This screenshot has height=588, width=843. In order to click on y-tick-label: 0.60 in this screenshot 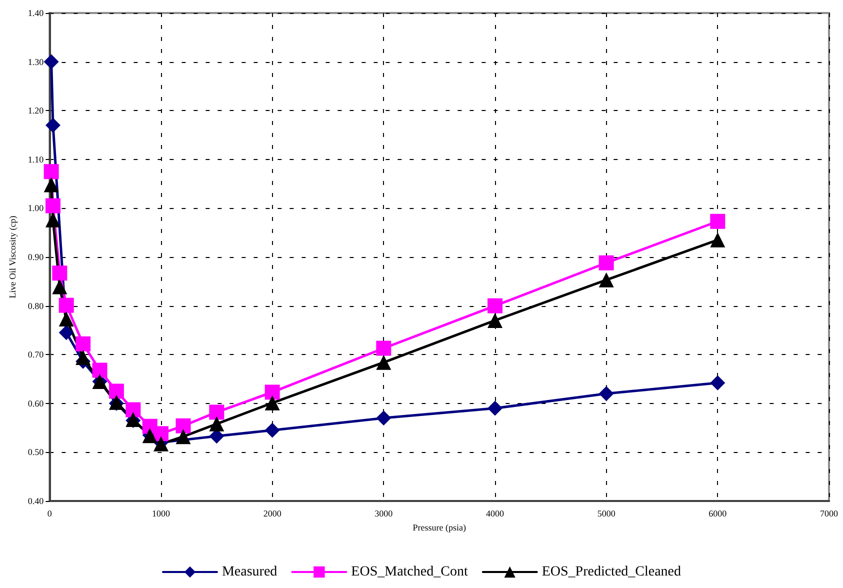, I will do `click(36, 403)`.